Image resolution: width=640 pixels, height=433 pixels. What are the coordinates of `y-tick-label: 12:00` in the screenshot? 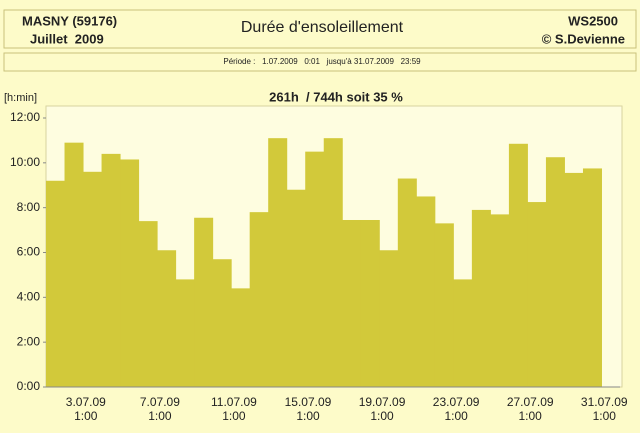 It's located at (25, 117).